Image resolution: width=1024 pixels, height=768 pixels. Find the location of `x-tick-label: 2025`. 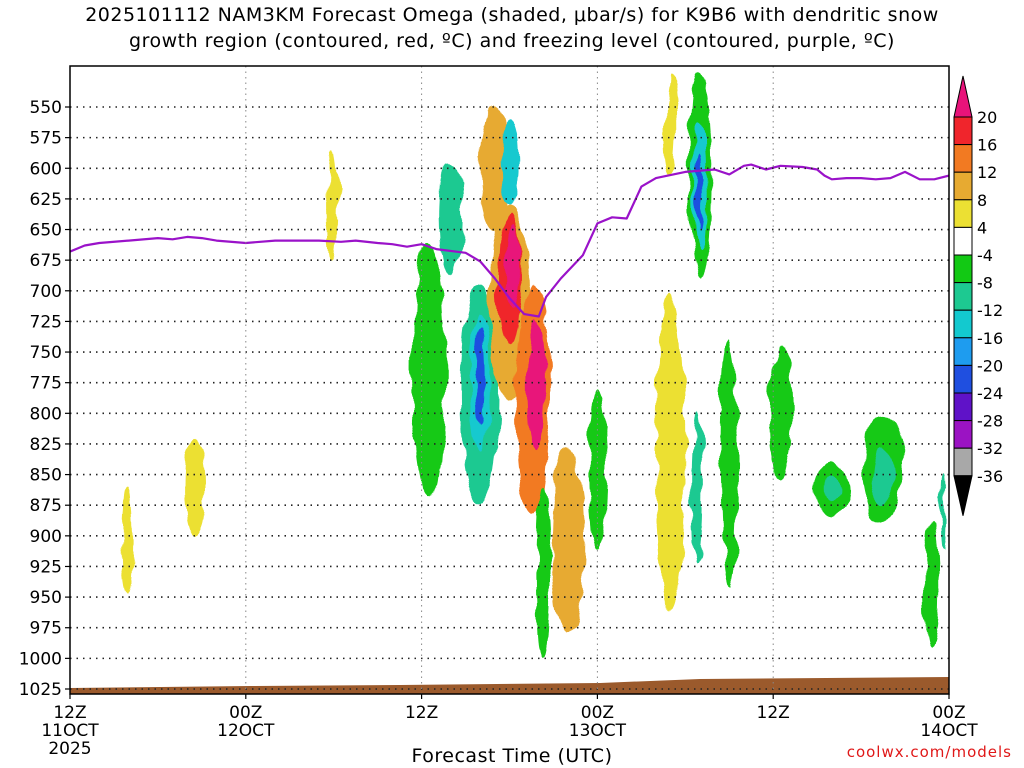

x-tick-label: 2025 is located at coordinates (69, 749).